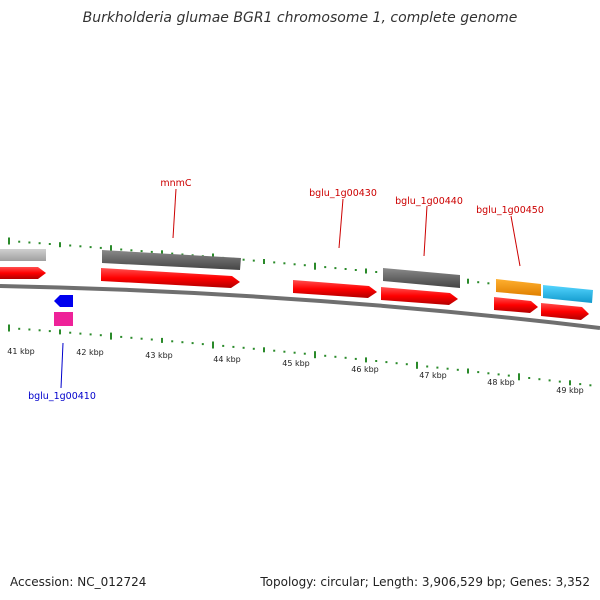 This screenshot has height=600, width=600. Describe the element at coordinates (78, 582) in the screenshot. I see `accession-text: Accession: NC_012724` at that location.